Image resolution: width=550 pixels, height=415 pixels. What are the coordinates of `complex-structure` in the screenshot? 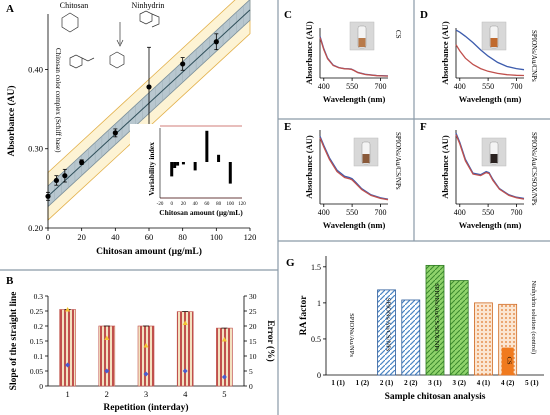 It's located at (97, 60).